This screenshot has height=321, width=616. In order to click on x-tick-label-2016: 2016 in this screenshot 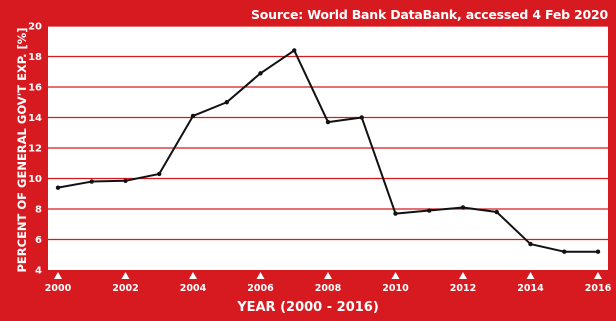, I will do `click(598, 288)`.